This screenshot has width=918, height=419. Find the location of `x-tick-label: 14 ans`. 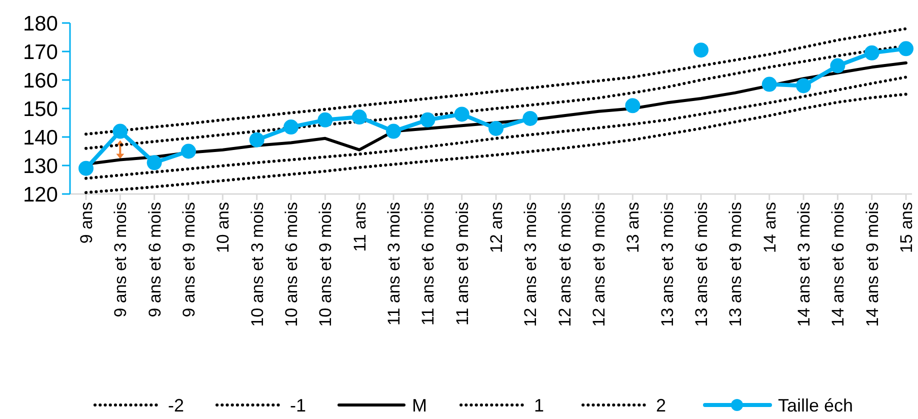

x-tick-label: 14 ans is located at coordinates (770, 228).